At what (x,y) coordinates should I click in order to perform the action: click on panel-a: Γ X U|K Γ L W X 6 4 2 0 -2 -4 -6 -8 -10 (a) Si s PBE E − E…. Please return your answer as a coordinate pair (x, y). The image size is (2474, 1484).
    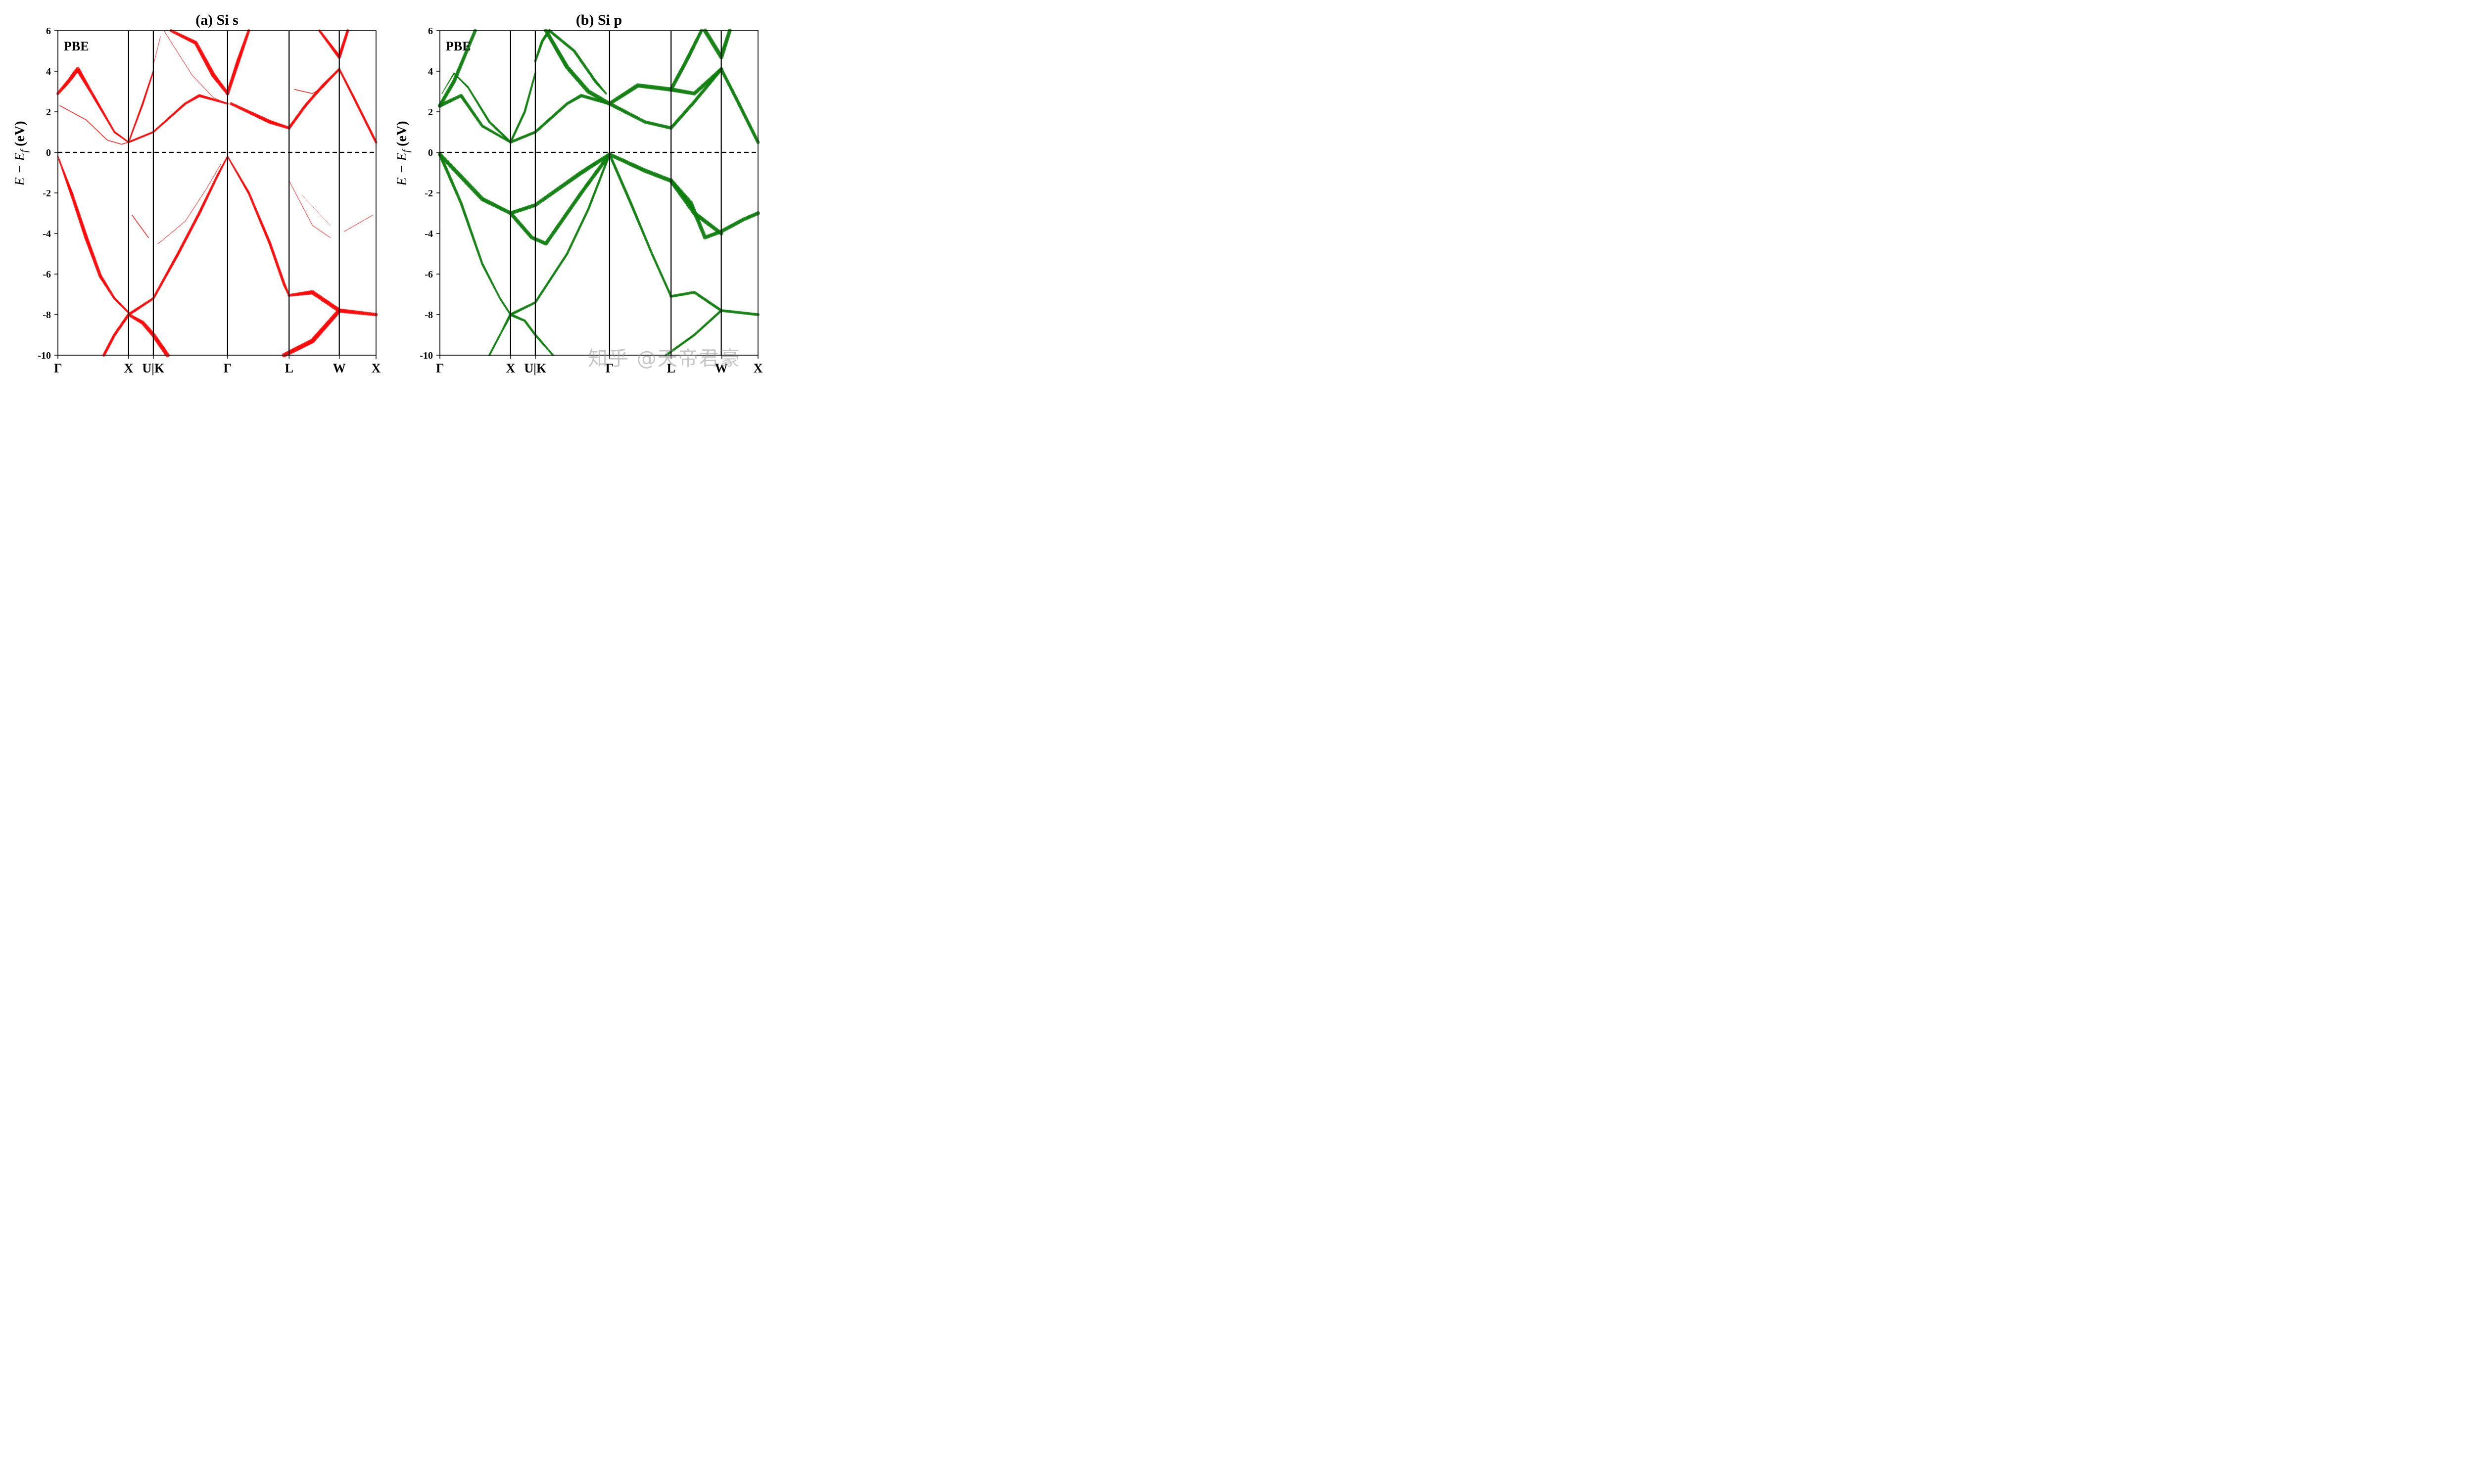
    Looking at the image, I should click on (197, 193).